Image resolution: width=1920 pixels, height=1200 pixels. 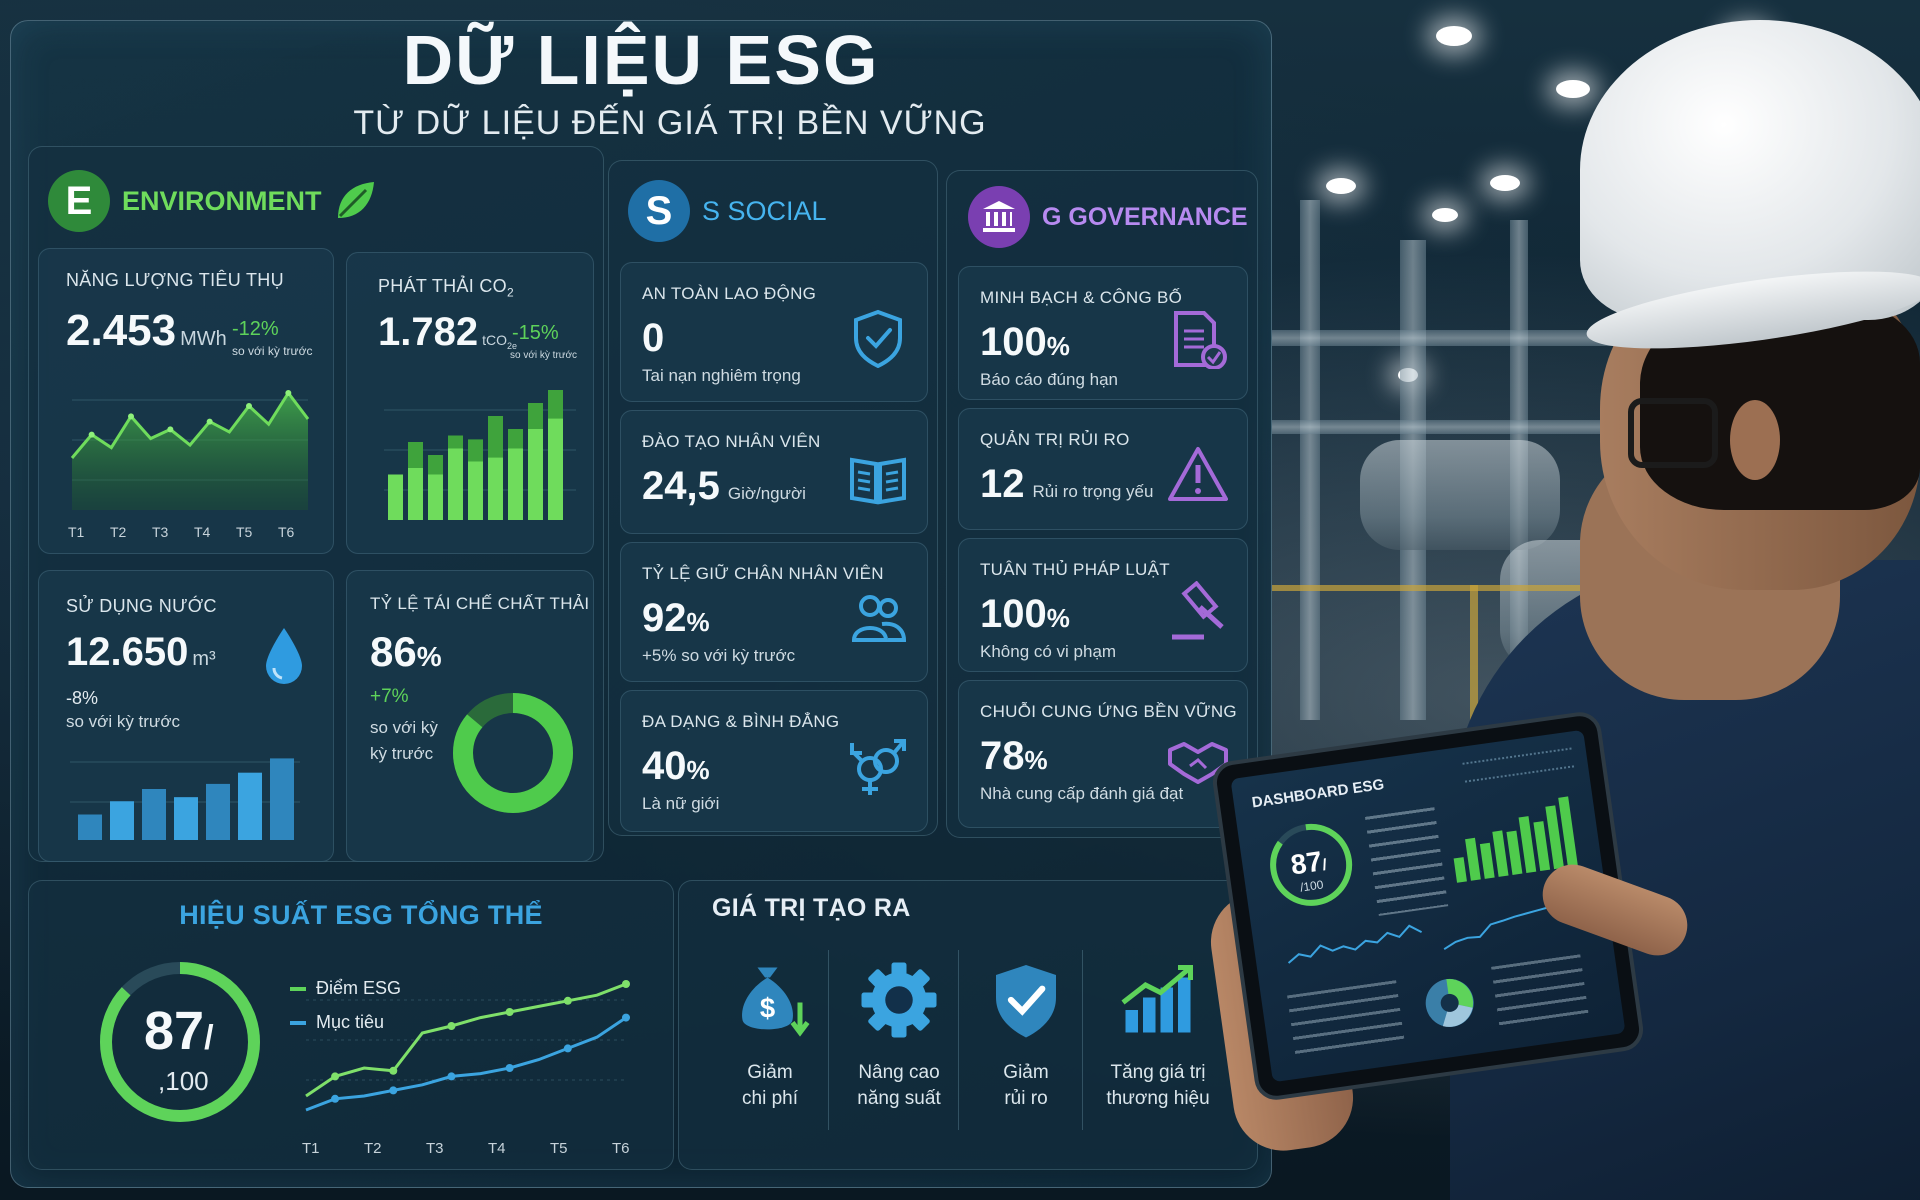 I want to click on overall-x-tick: T3, so click(x=435, y=1148).